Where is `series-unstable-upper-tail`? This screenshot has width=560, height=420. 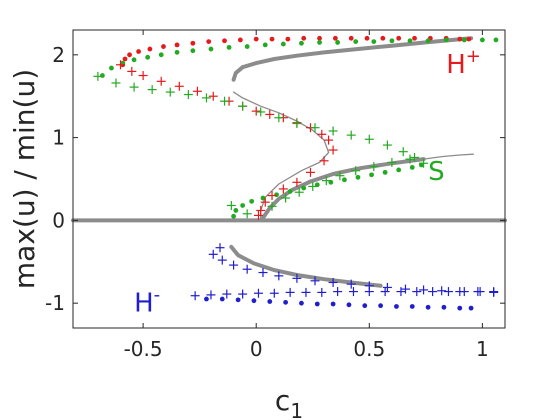
series-unstable-upper-tail is located at coordinates (448, 156).